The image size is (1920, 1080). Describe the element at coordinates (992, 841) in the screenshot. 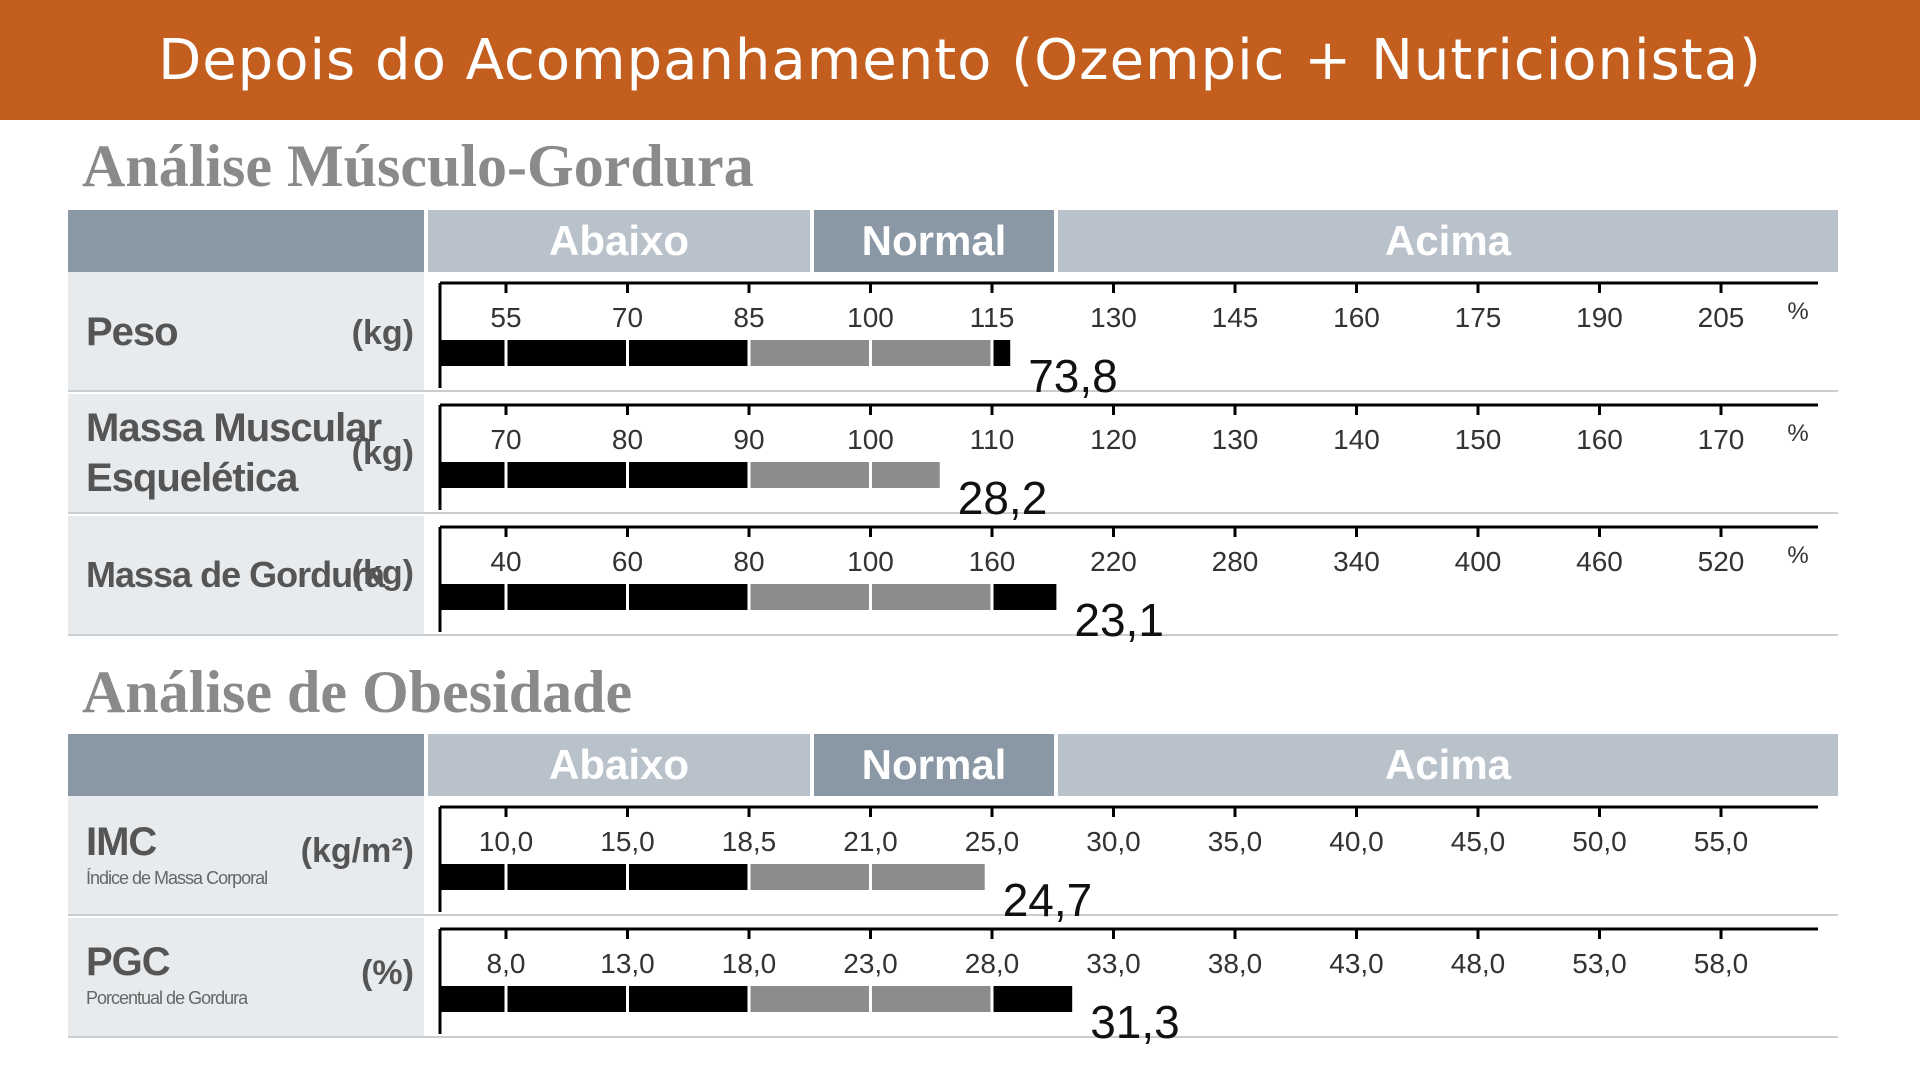

I see `tick-label: 25,0` at that location.